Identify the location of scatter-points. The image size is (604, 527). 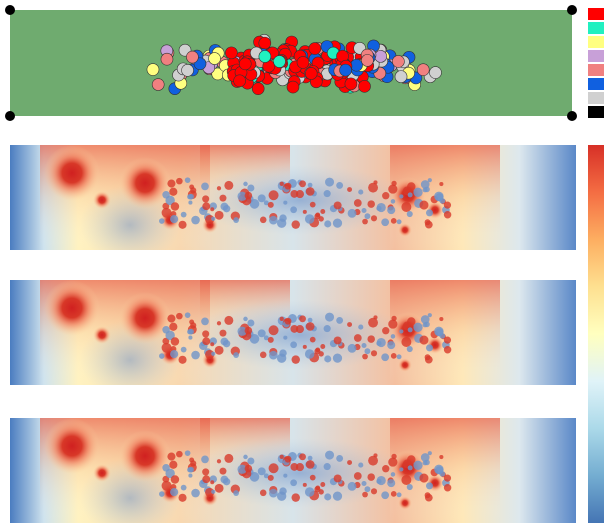
(294, 64).